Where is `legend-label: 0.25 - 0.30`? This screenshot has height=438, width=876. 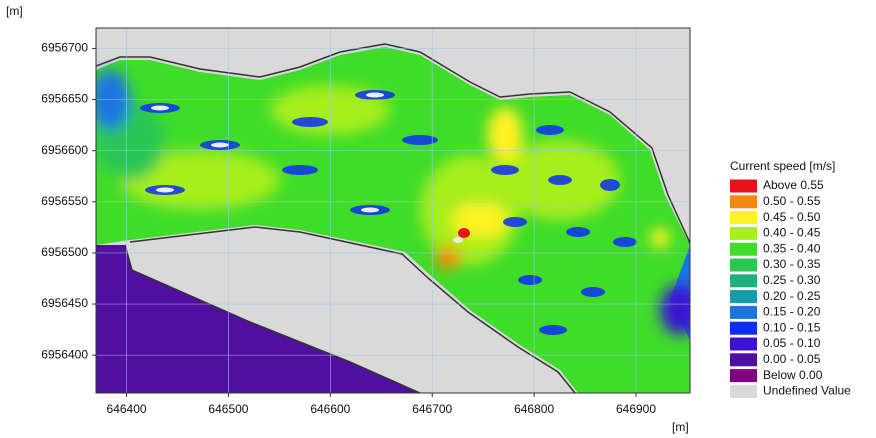
legend-label: 0.25 - 0.30 is located at coordinates (792, 280).